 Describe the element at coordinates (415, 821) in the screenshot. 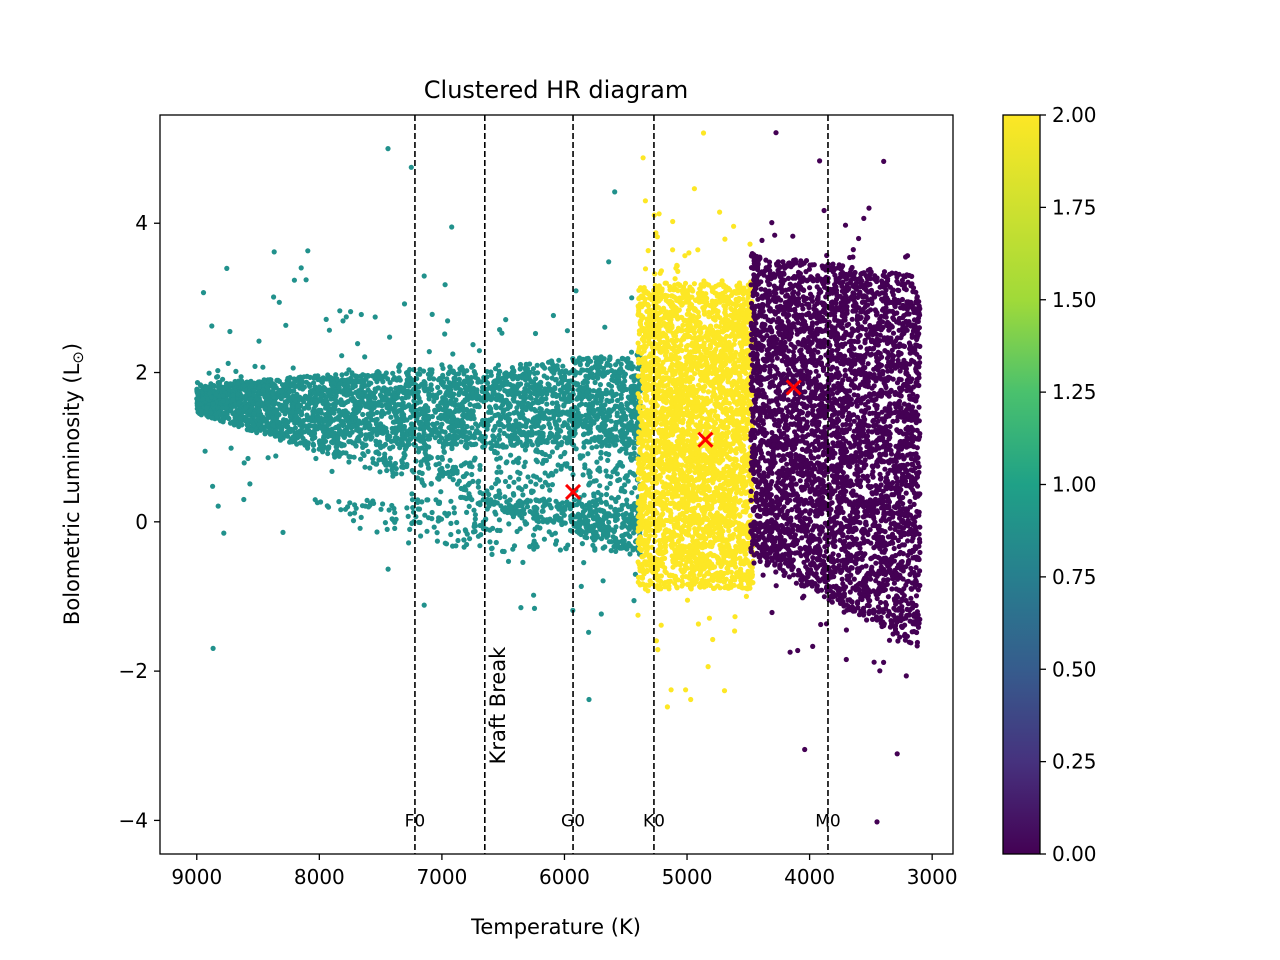

I see `reference-line-label: F0` at that location.